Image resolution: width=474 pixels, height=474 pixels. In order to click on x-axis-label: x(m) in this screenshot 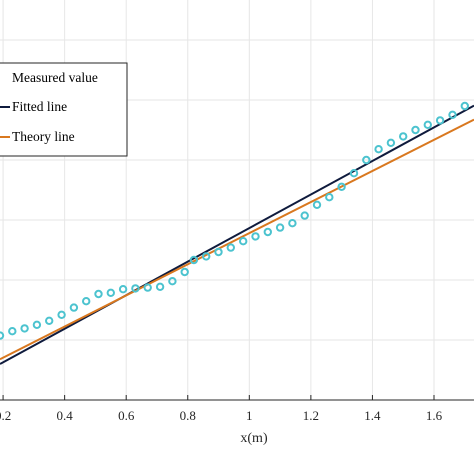, I will do `click(254, 438)`.